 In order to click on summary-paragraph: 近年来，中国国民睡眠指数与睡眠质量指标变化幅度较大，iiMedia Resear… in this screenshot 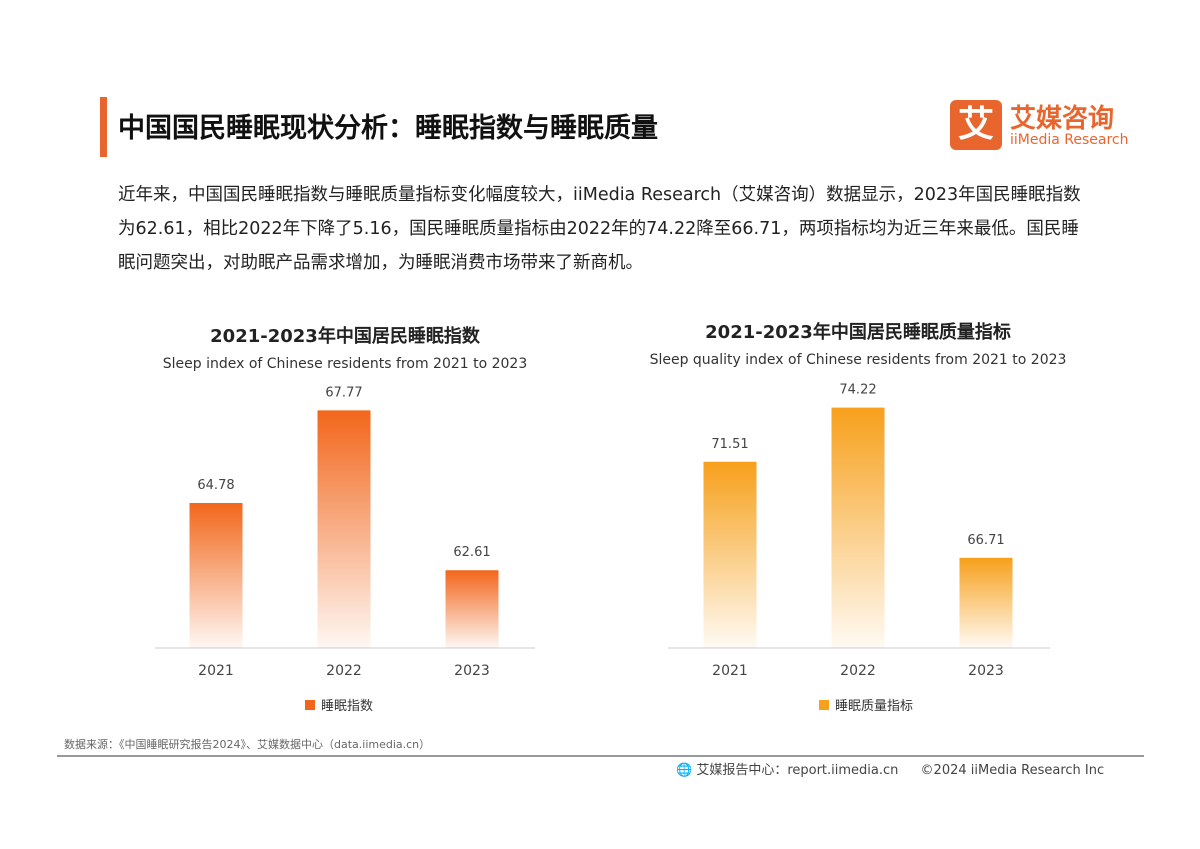, I will do `click(599, 229)`.